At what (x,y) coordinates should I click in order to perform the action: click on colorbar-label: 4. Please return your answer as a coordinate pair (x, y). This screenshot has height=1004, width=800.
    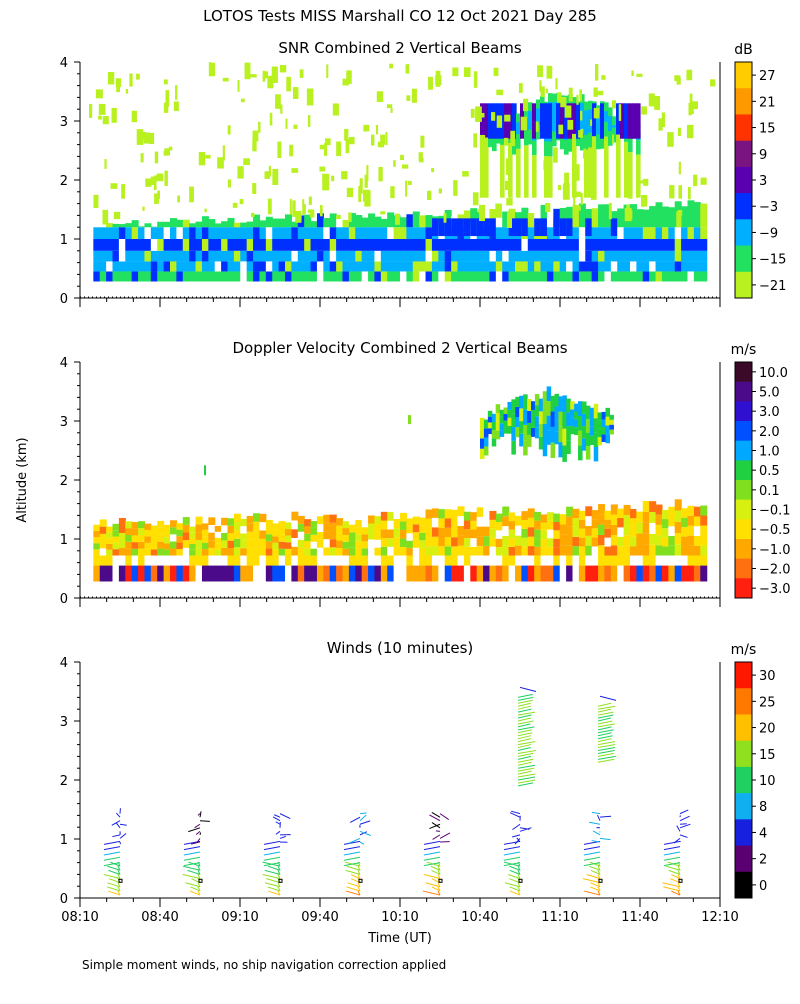
    Looking at the image, I should click on (763, 833).